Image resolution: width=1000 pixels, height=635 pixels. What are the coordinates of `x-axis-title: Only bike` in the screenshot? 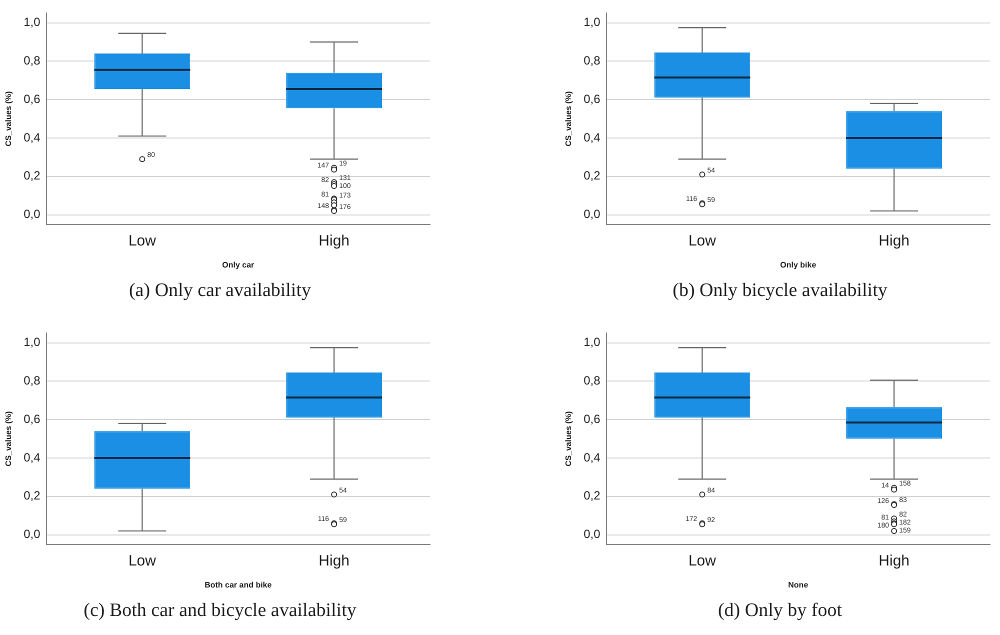 It's located at (798, 265).